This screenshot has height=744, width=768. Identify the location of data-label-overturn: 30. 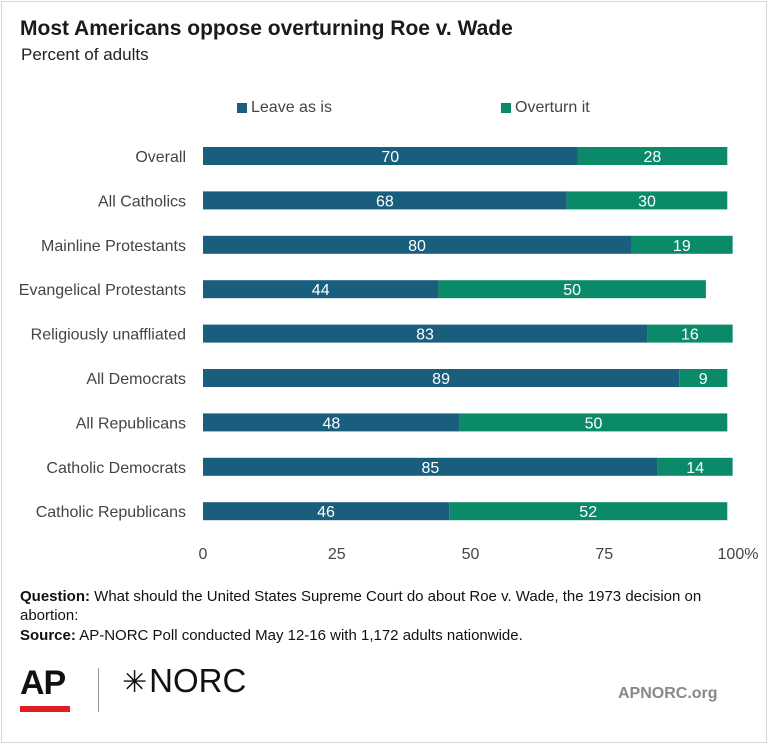
(647, 201).